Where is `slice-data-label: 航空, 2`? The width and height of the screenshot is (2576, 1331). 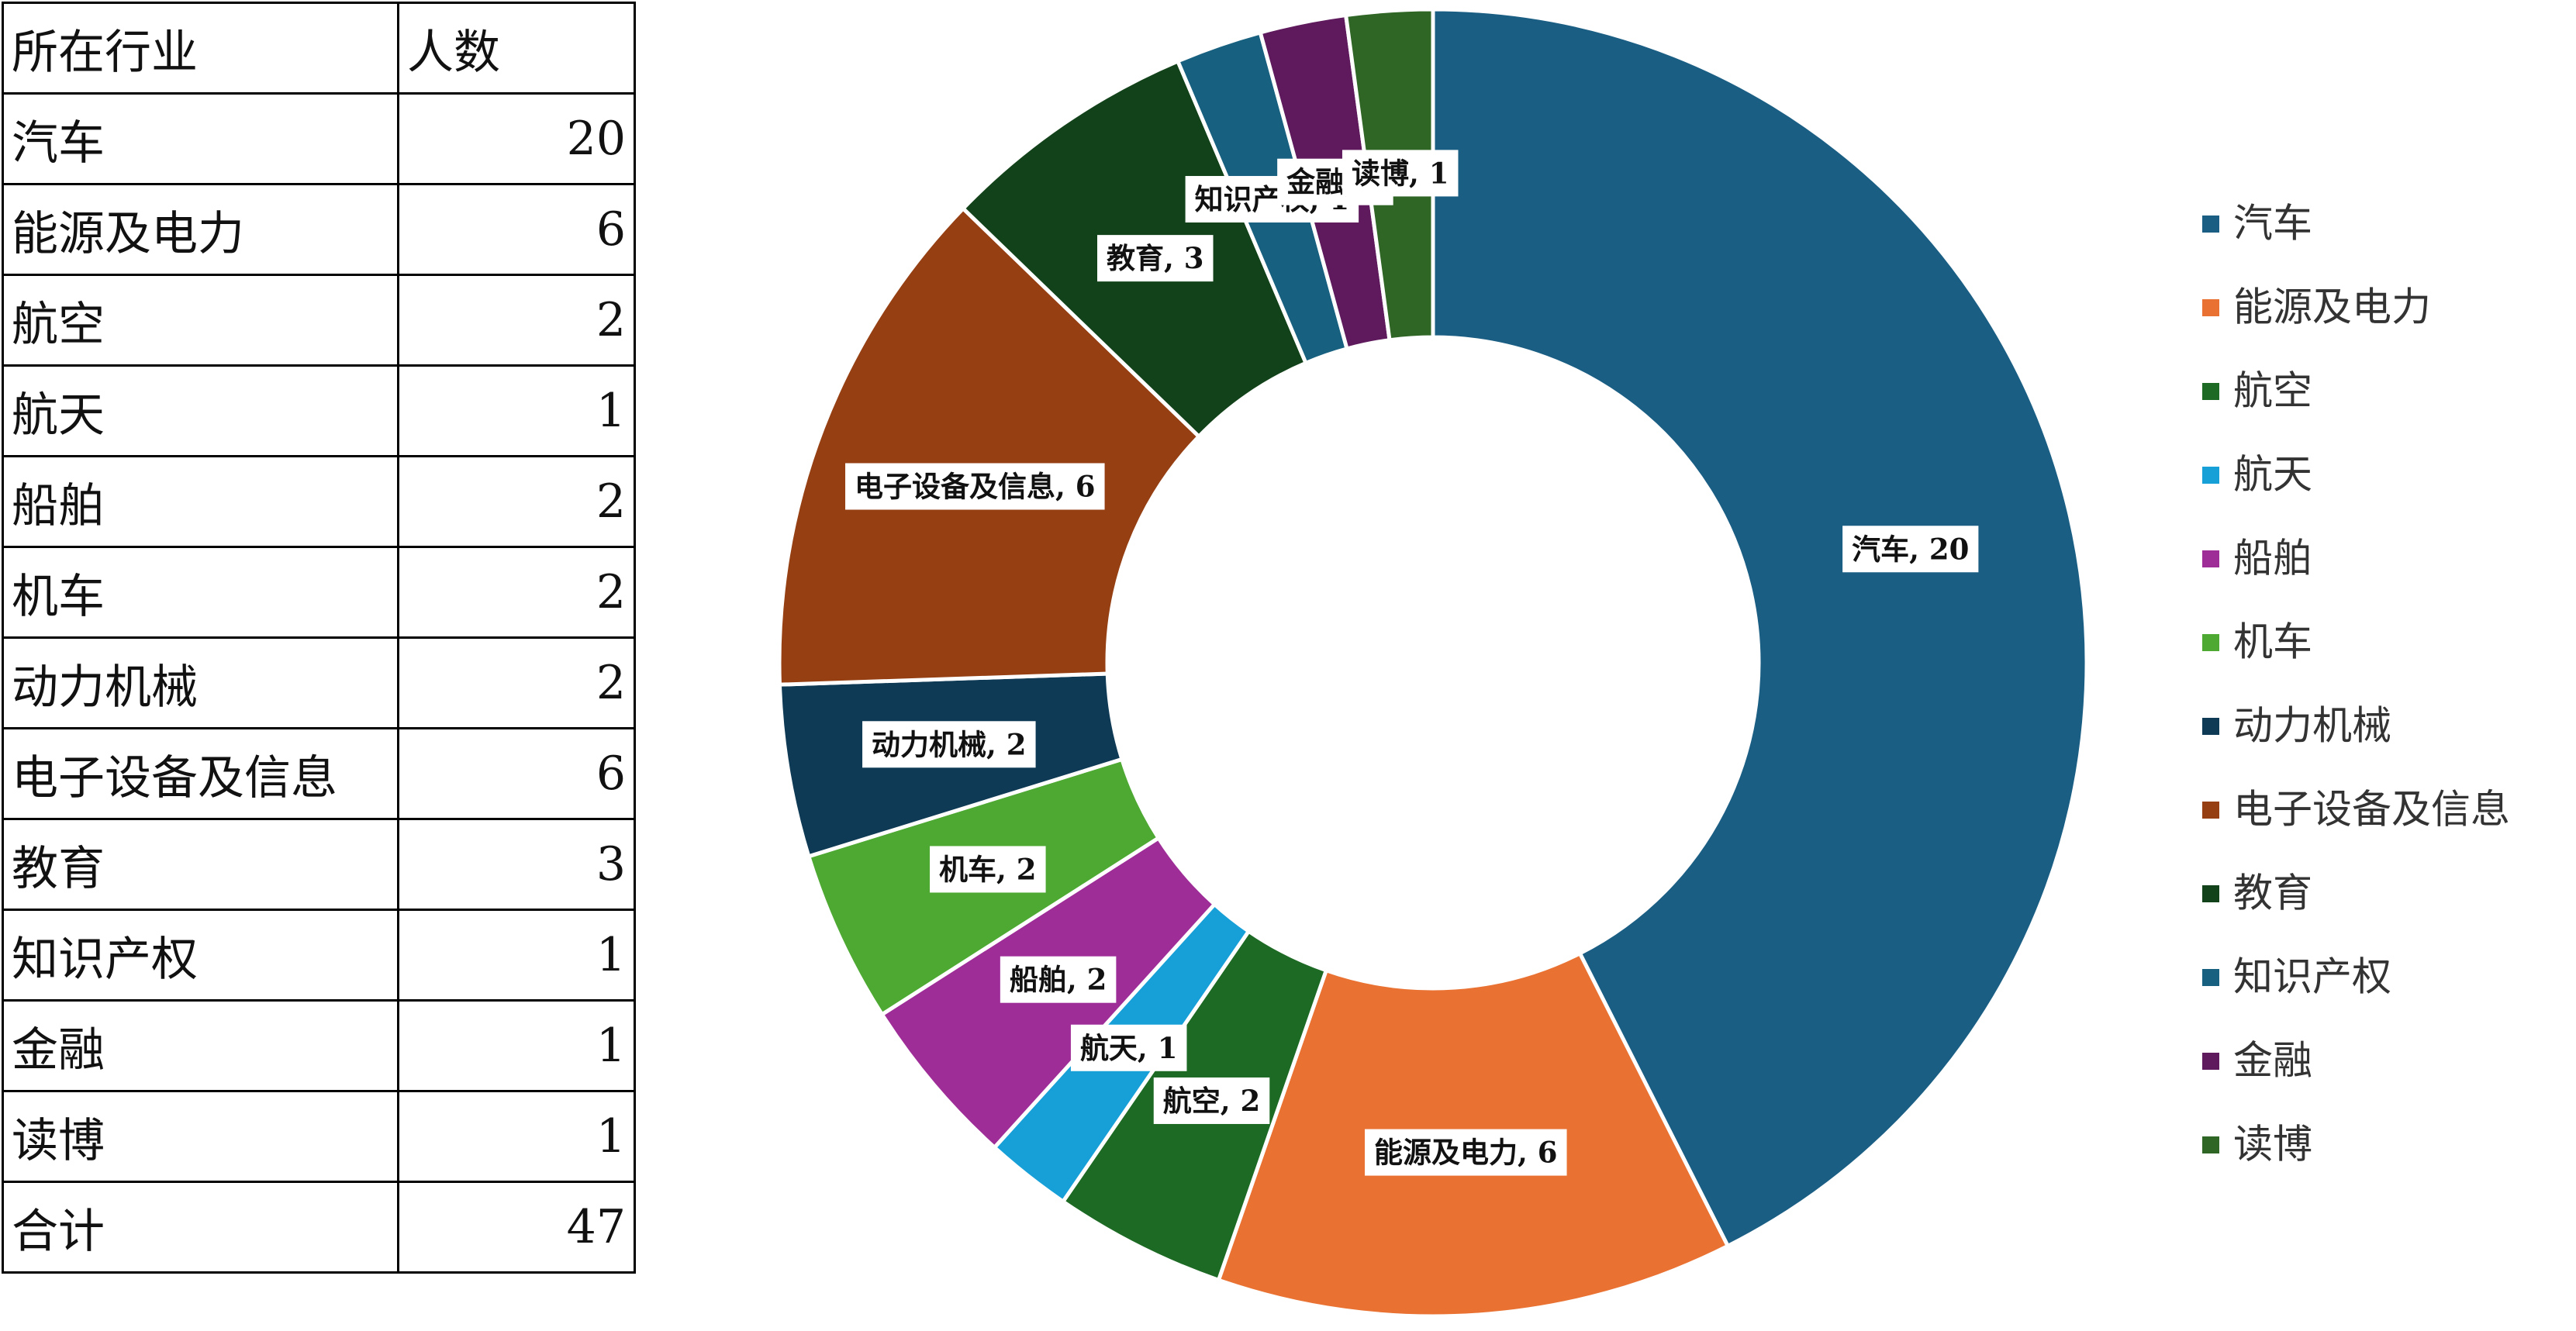 slice-data-label: 航空, 2 is located at coordinates (1211, 1100).